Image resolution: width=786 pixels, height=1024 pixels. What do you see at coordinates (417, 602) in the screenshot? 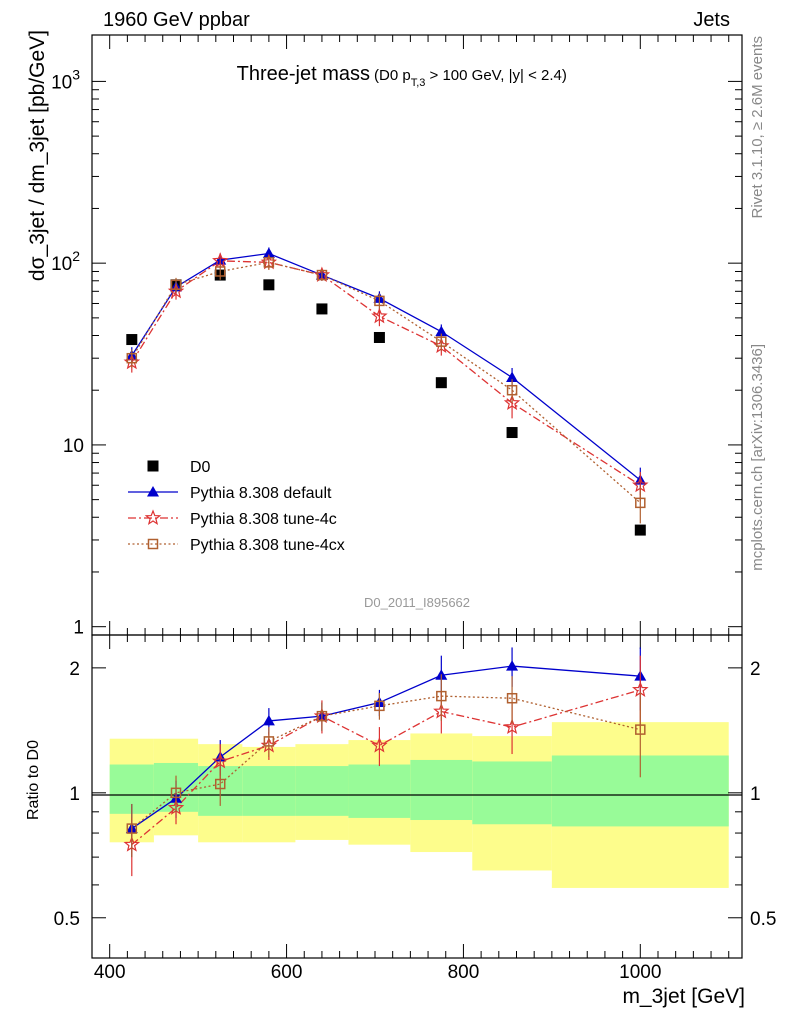
I see `analysis-watermark: D0_2011_I895662` at bounding box center [417, 602].